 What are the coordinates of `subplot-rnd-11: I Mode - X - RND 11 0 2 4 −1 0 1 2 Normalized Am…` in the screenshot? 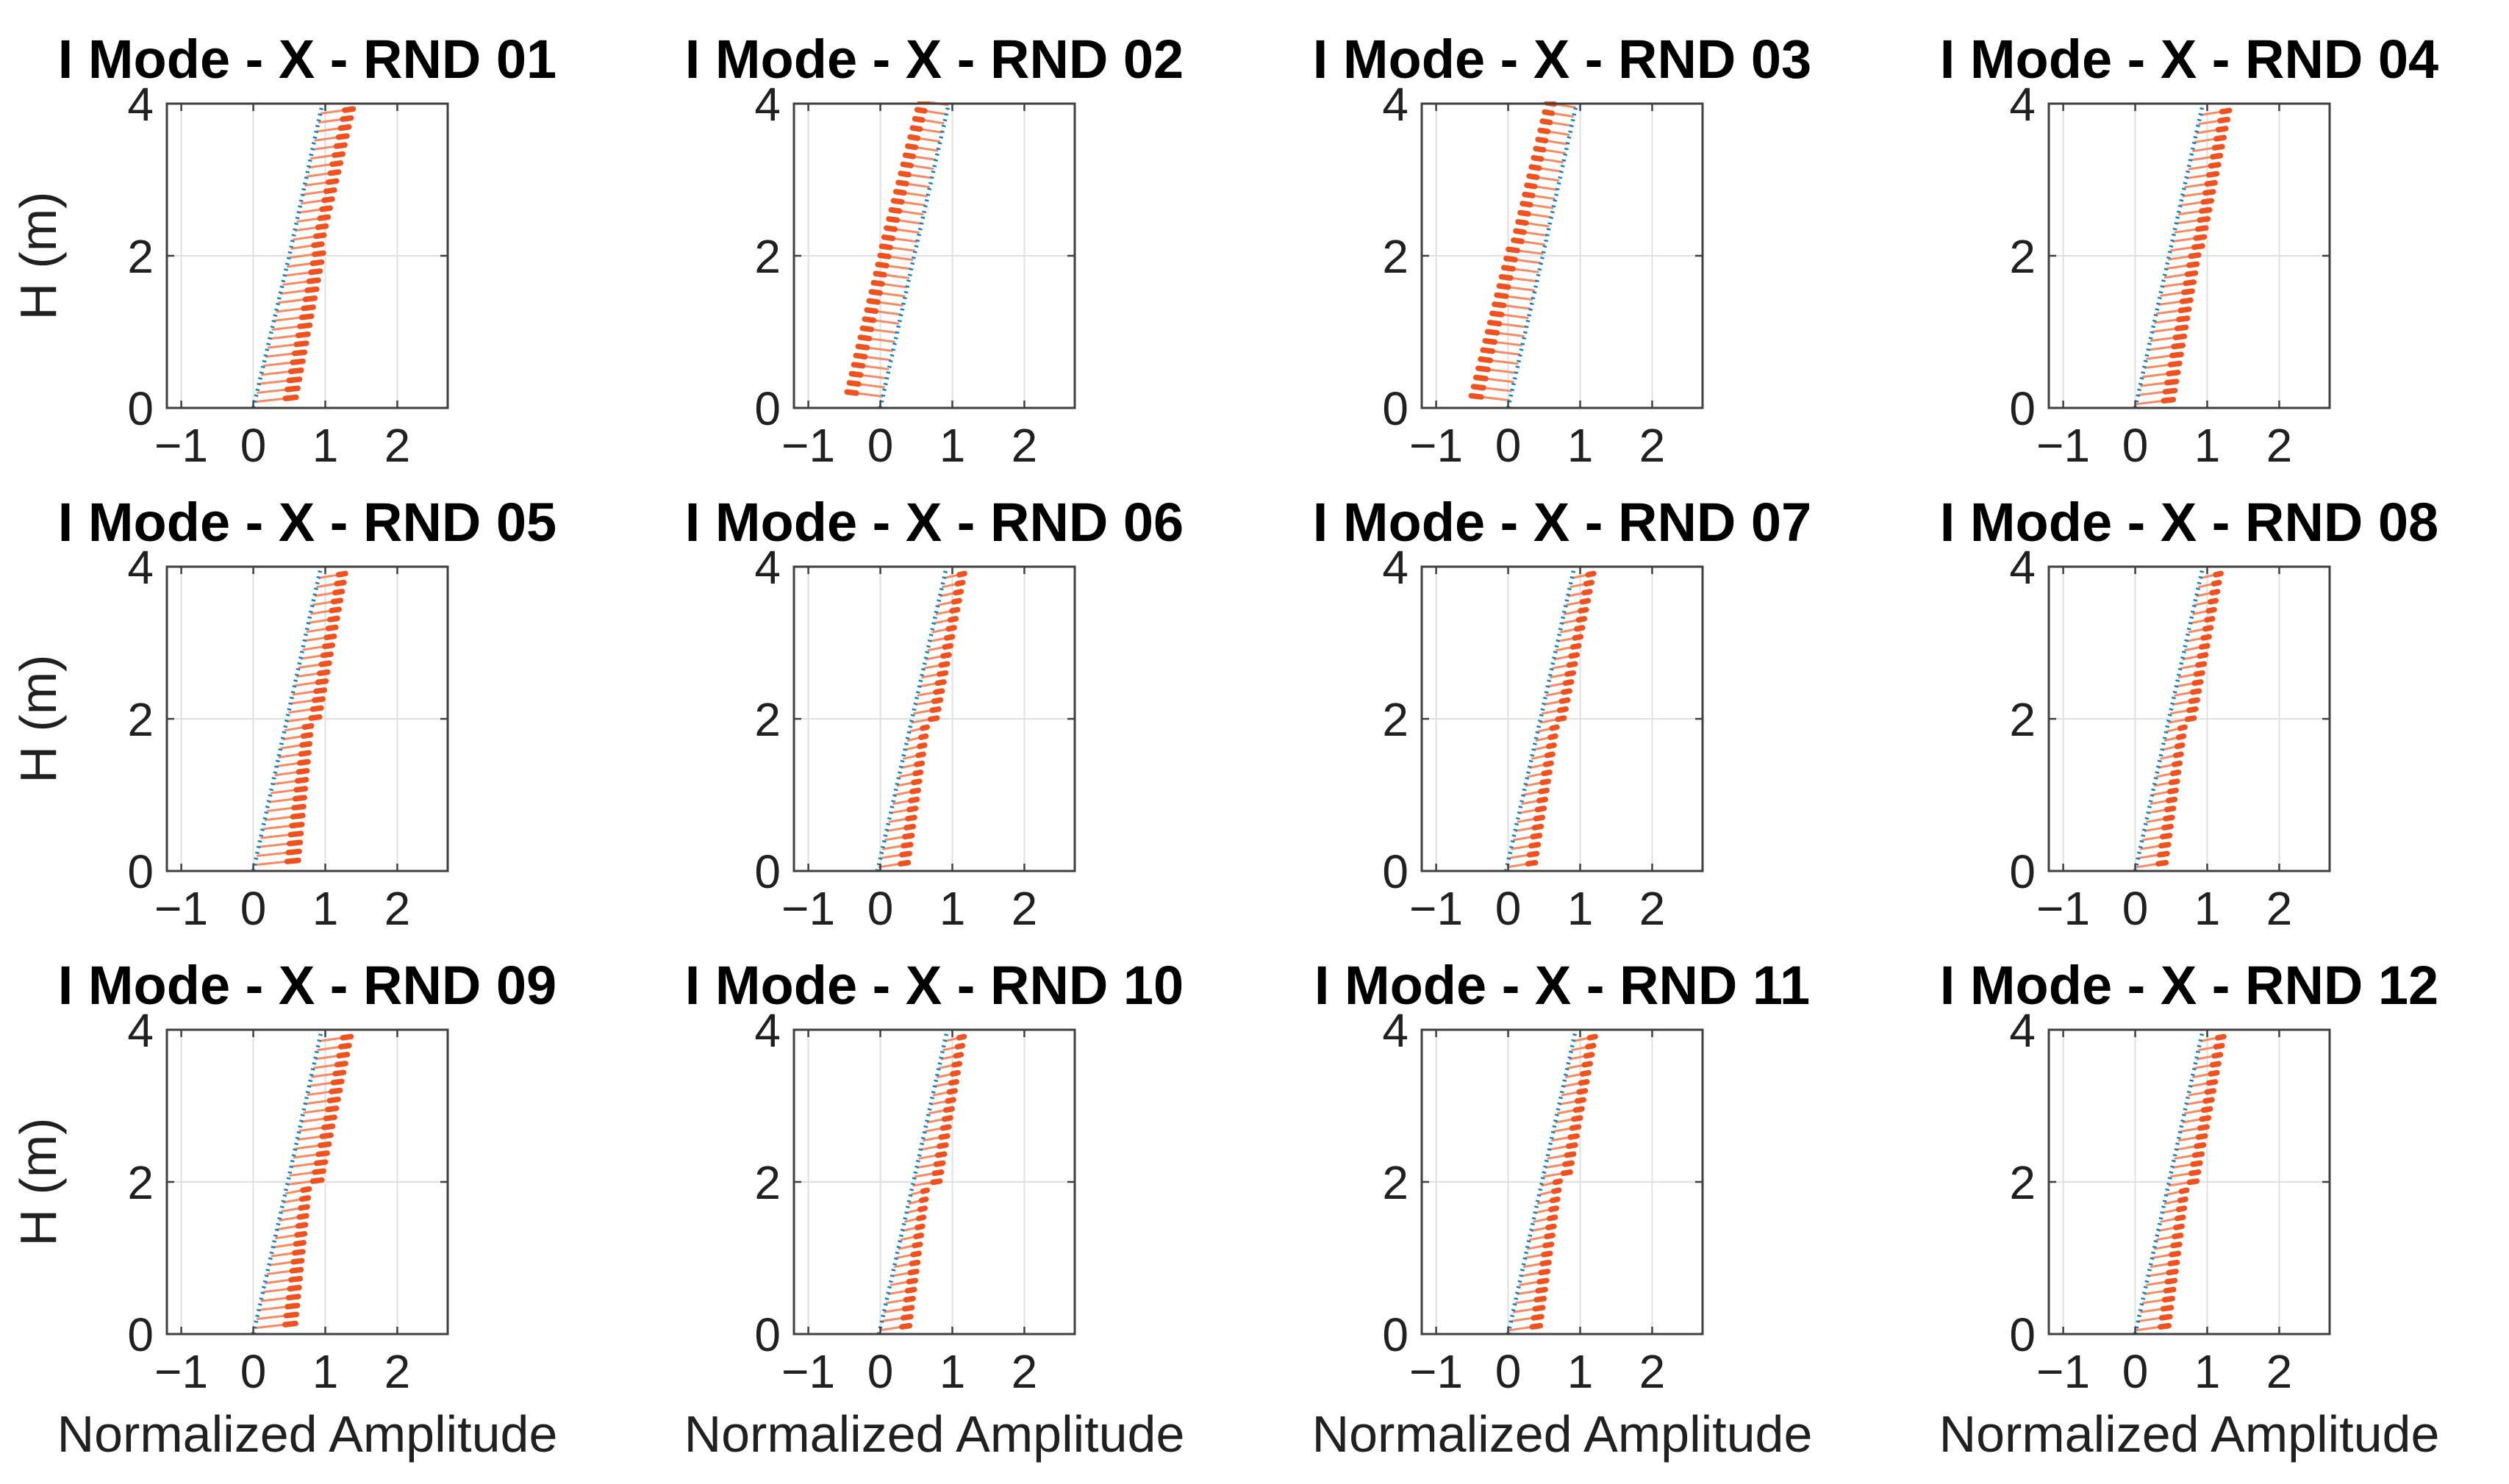 It's located at (1569, 1205).